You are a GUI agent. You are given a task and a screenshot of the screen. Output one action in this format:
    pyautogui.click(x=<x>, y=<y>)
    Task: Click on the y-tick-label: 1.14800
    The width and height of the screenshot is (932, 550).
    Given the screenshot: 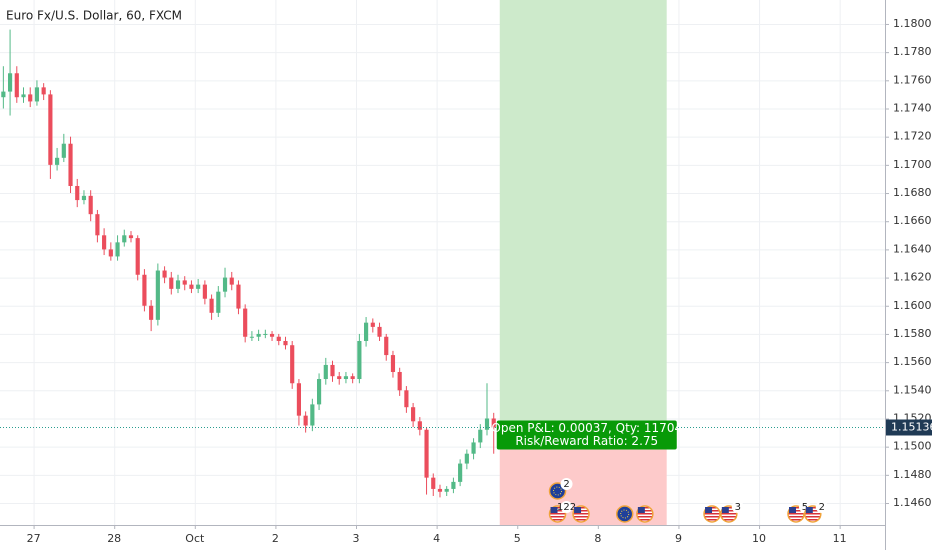 What is the action you would take?
    pyautogui.click(x=912, y=474)
    